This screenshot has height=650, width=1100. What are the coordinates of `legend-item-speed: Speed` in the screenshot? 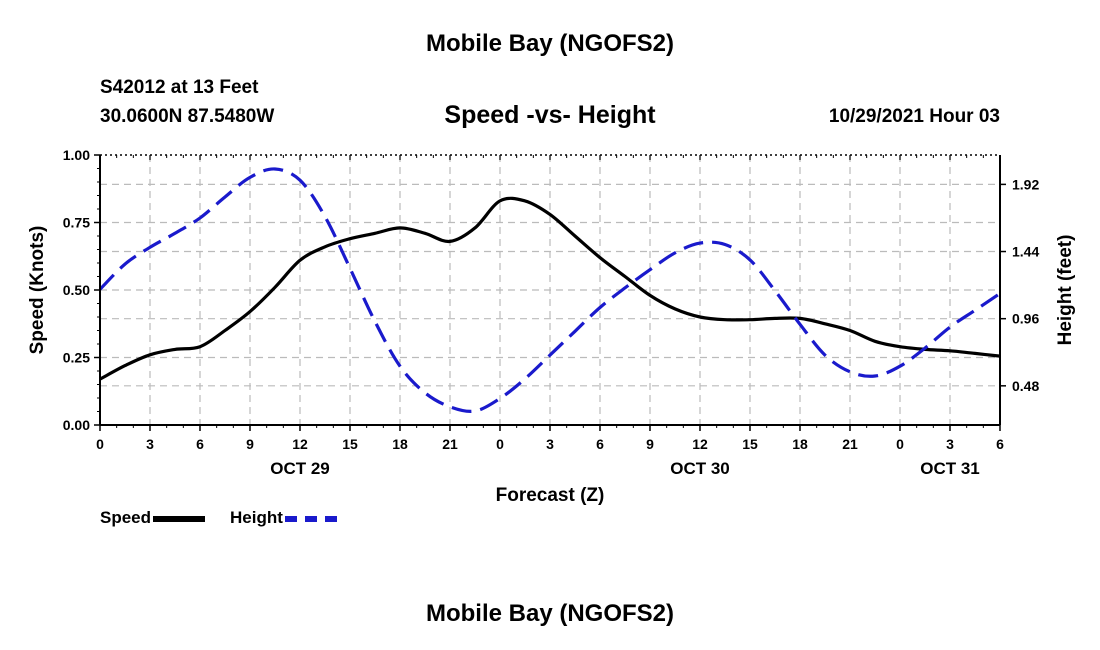 It's located at (153, 518).